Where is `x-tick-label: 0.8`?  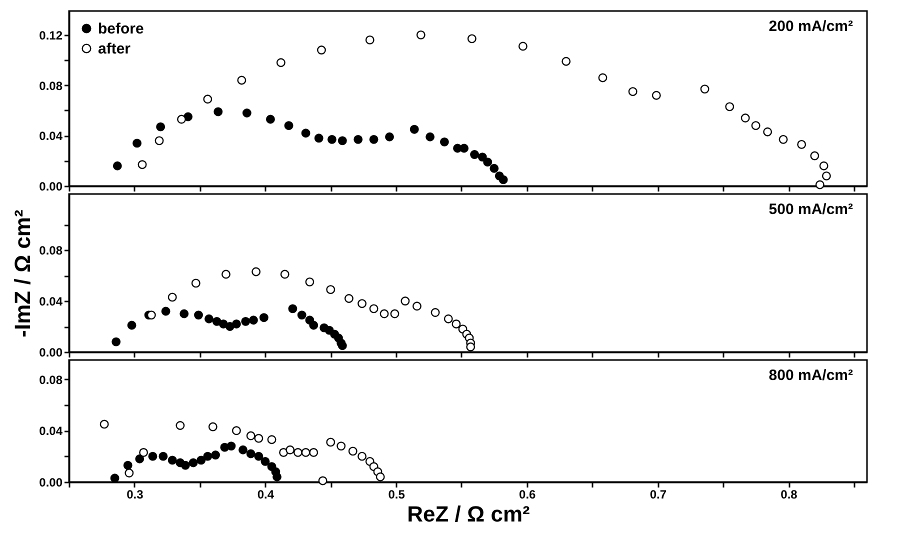
x-tick-label: 0.8 is located at coordinates (789, 495).